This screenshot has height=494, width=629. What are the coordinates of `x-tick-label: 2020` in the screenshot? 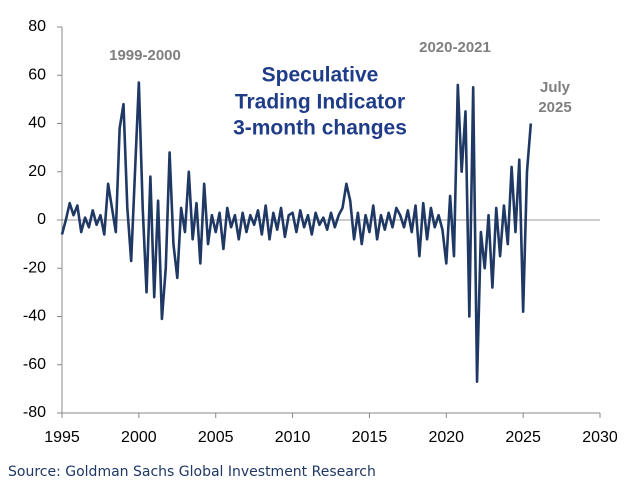 It's located at (446, 437).